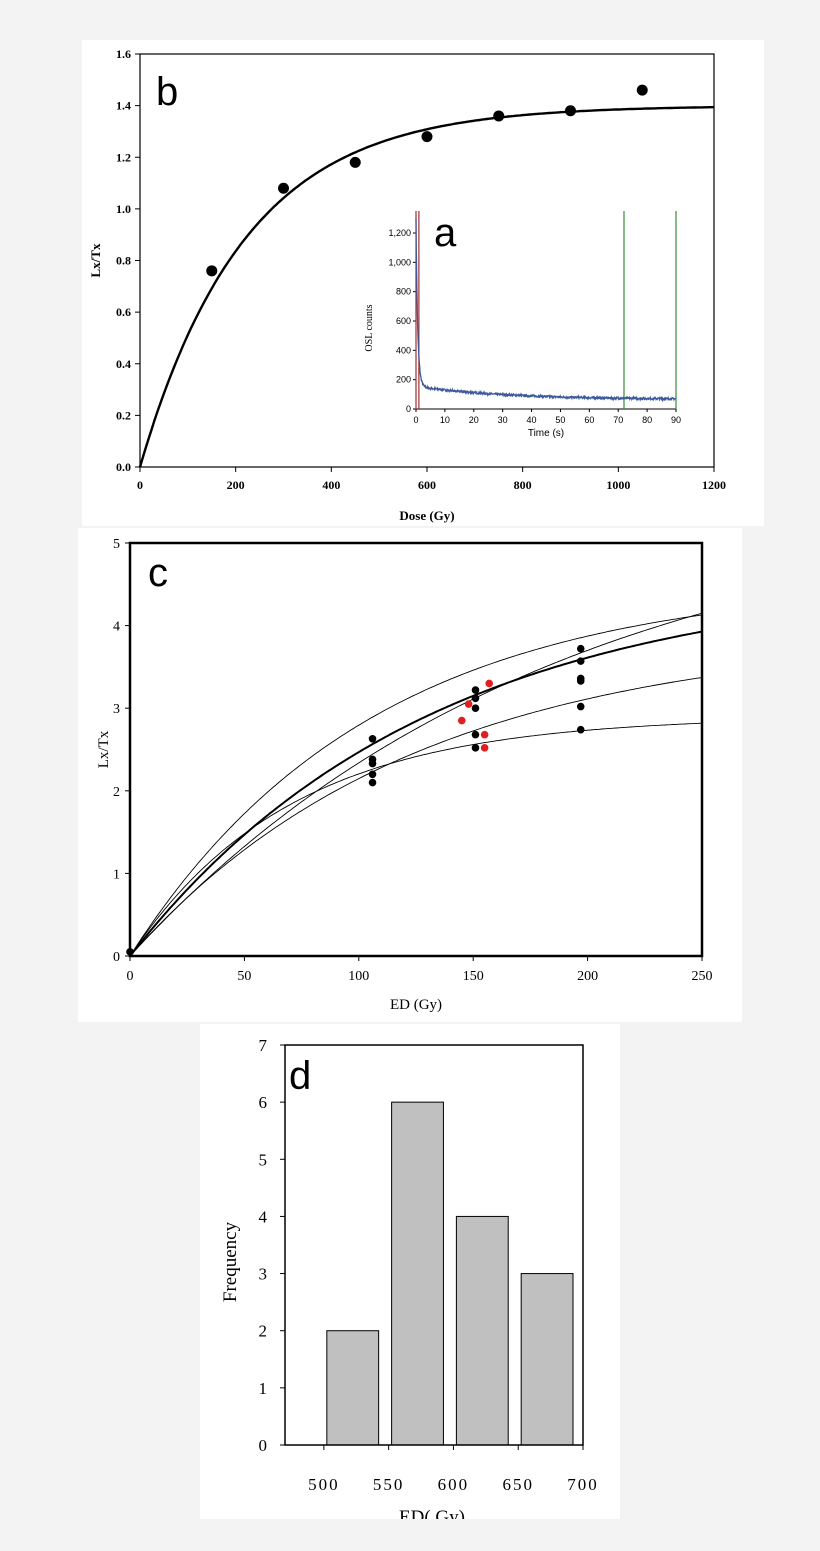 The image size is (820, 1551). I want to click on x-tick-label: 1200, so click(714, 485).